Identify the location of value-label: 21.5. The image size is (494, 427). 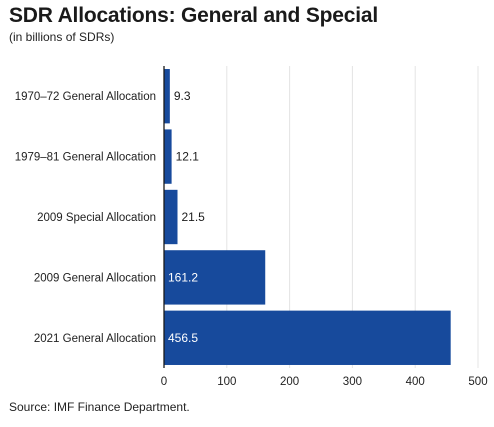
(194, 217).